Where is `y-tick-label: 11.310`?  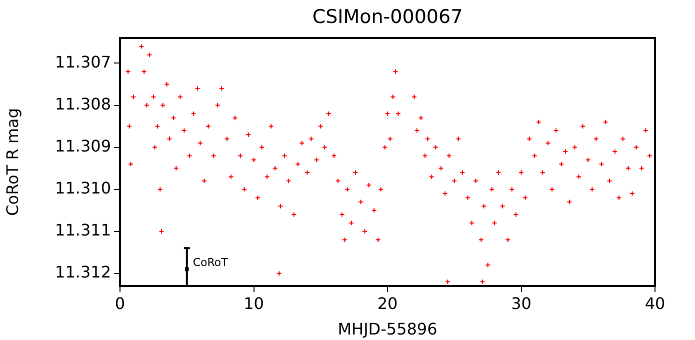
y-tick-label: 11.310 is located at coordinates (83, 188).